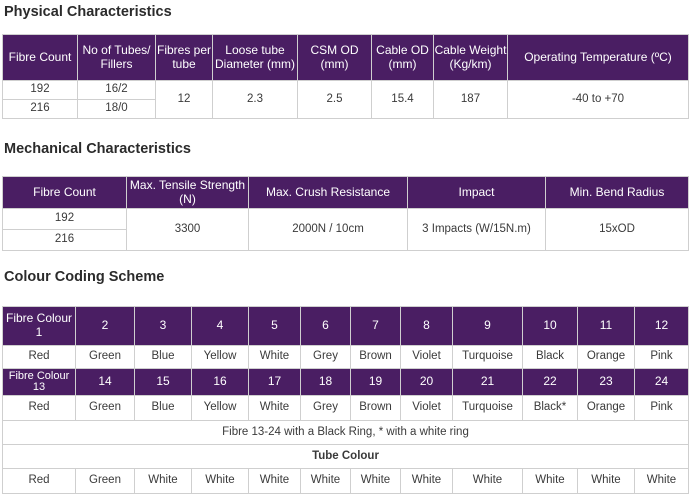 The width and height of the screenshot is (690, 499). I want to click on tube-colour-cell: Green, so click(105, 481).